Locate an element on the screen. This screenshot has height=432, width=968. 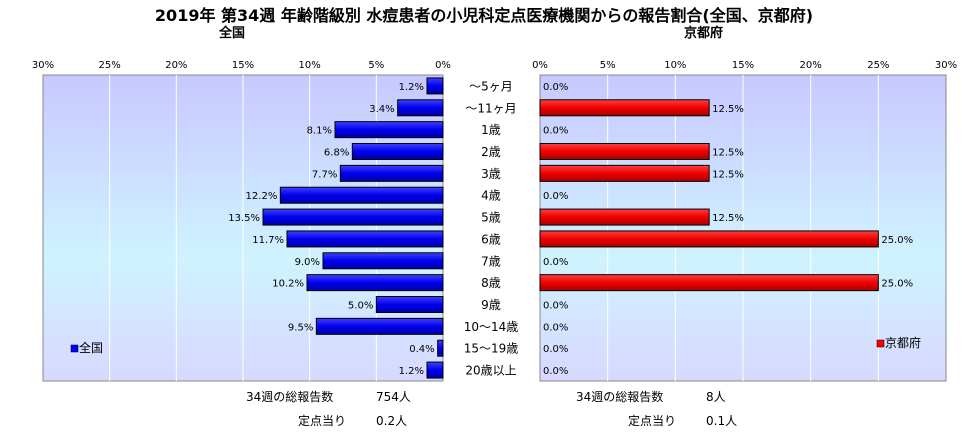
kyoto-chart-title: 京都府 is located at coordinates (704, 33).